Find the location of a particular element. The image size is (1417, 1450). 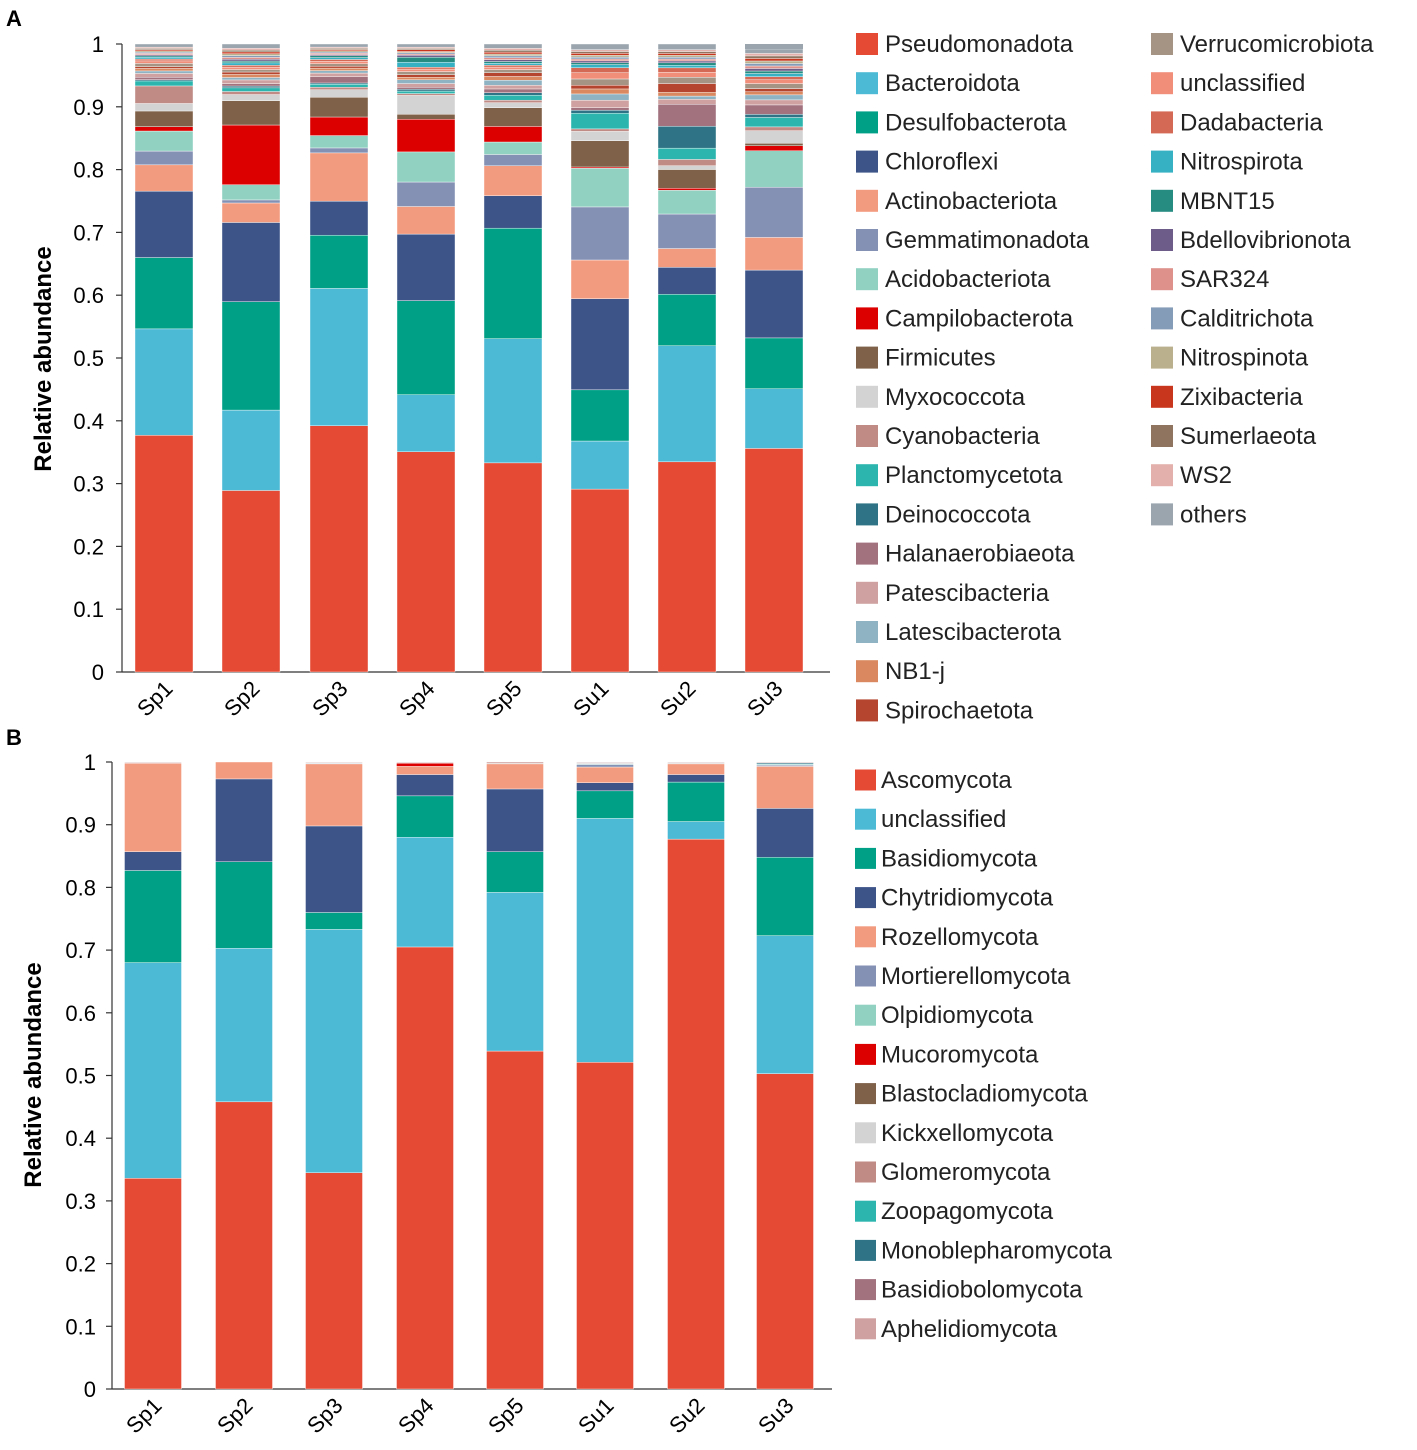

legend-label: MBNT15 is located at coordinates (1227, 201).